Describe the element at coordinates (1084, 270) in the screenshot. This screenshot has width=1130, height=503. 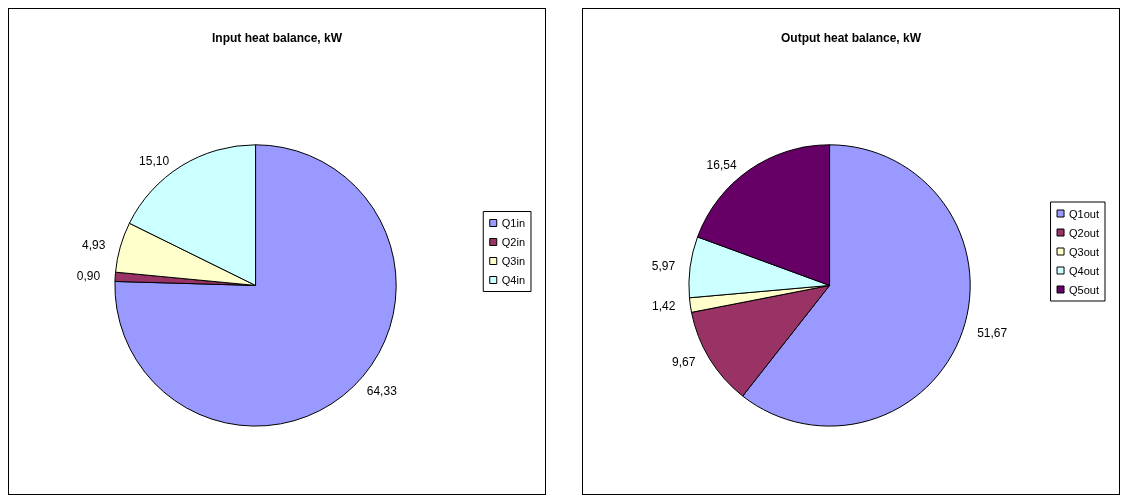
I see `legend-label: Q4out` at that location.